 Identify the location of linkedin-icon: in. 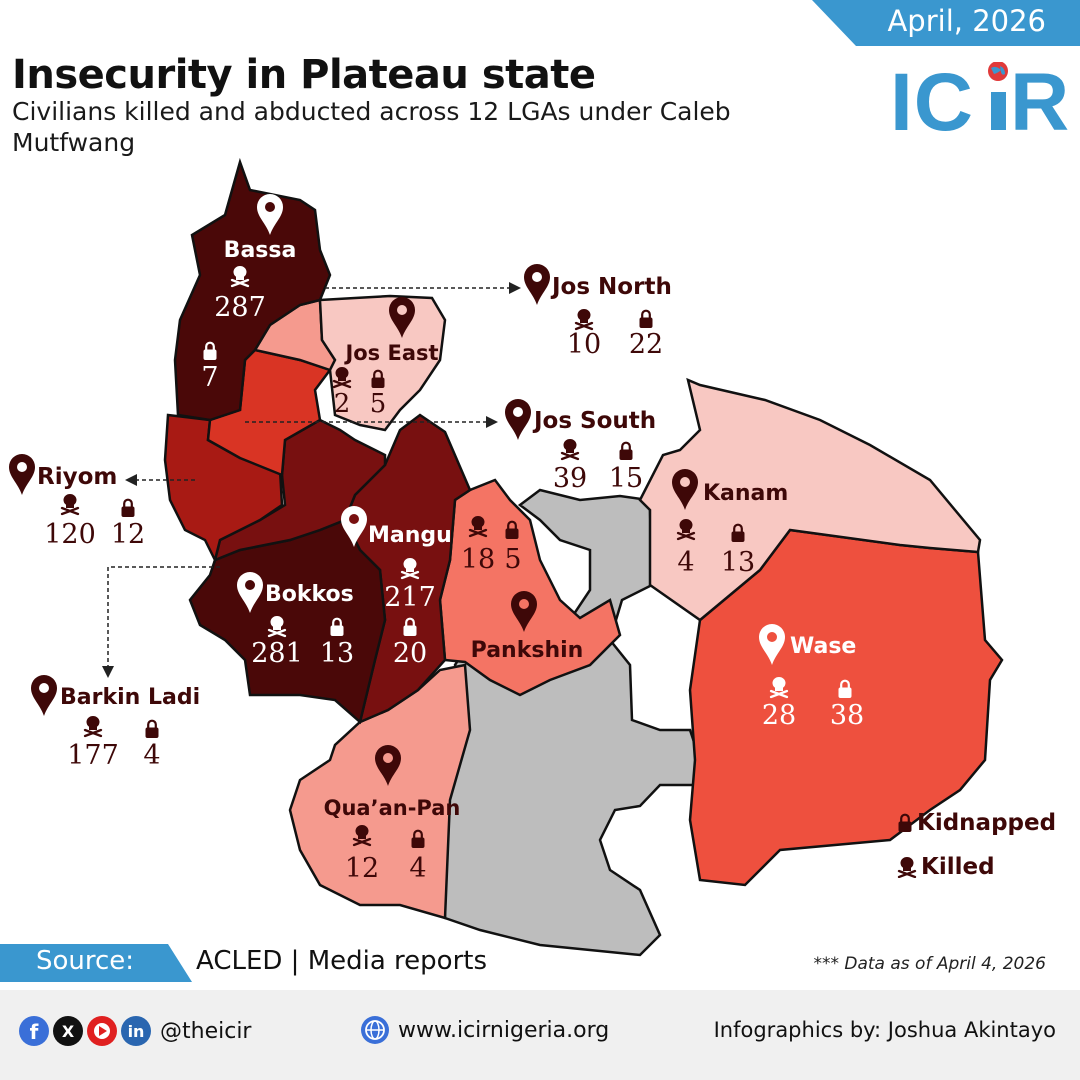
(136, 1031).